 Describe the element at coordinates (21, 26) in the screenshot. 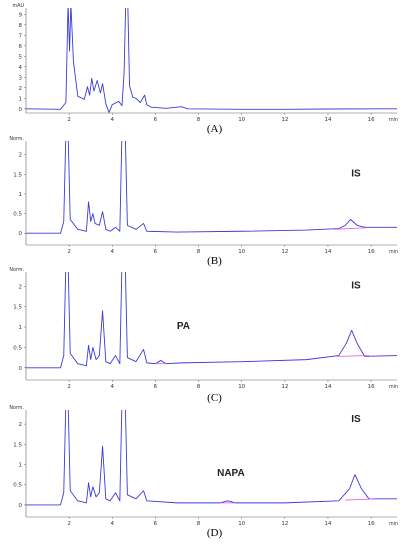

I see `y-tick-label: 8` at that location.